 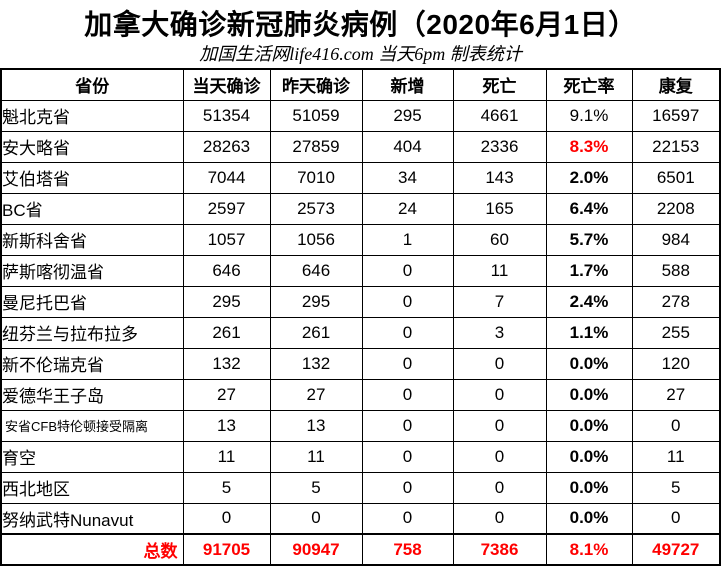 What do you see at coordinates (676, 456) in the screenshot?
I see `recovered-cell: 11` at bounding box center [676, 456].